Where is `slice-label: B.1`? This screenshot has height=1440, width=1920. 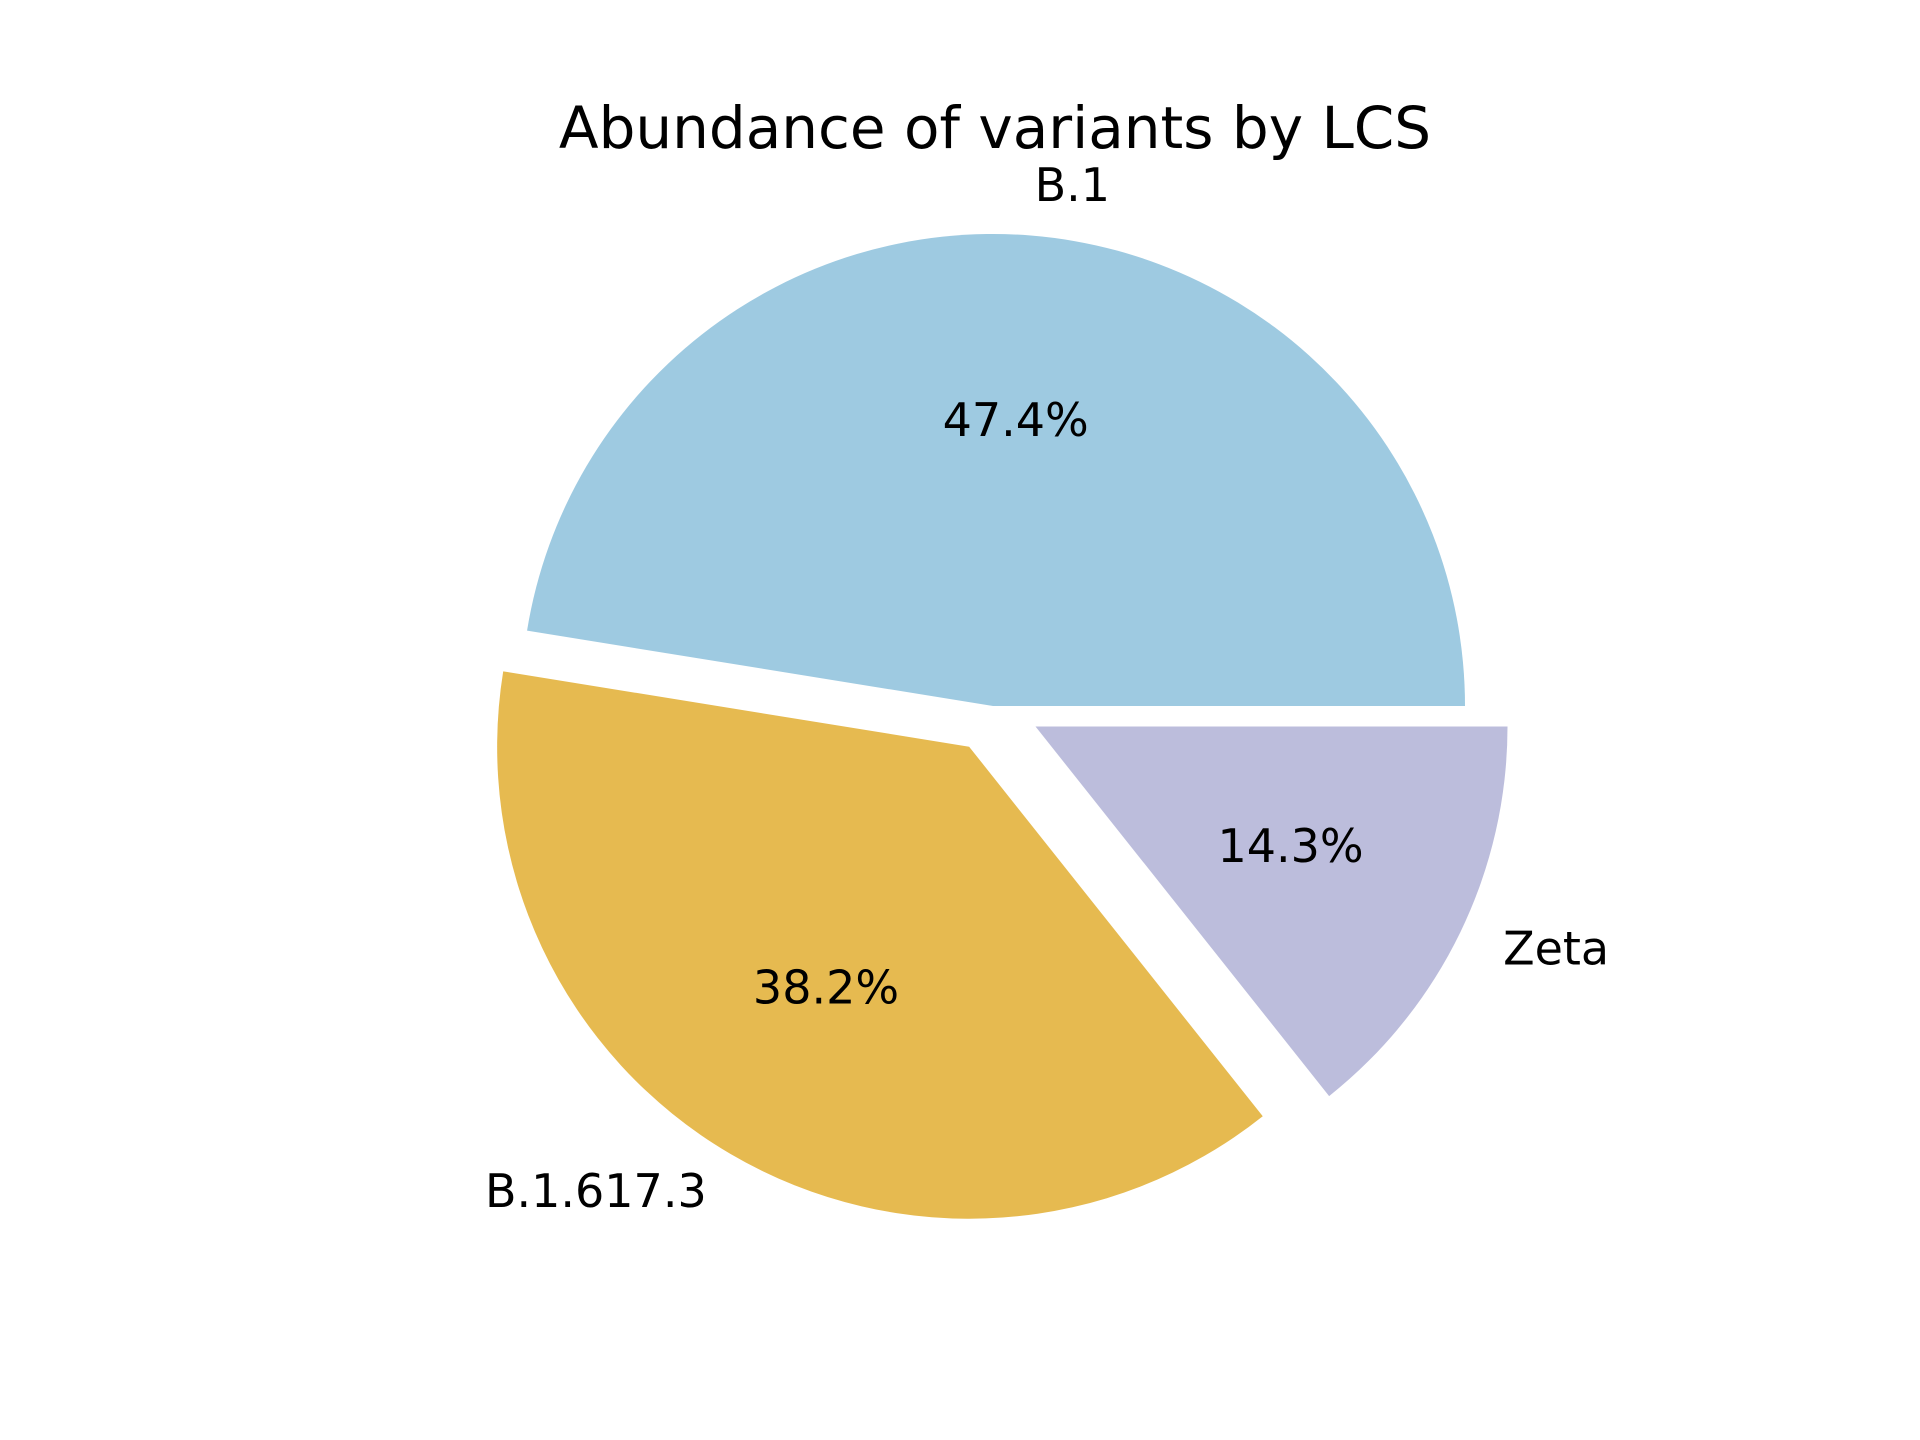 slice-label: B.1 is located at coordinates (1072, 185).